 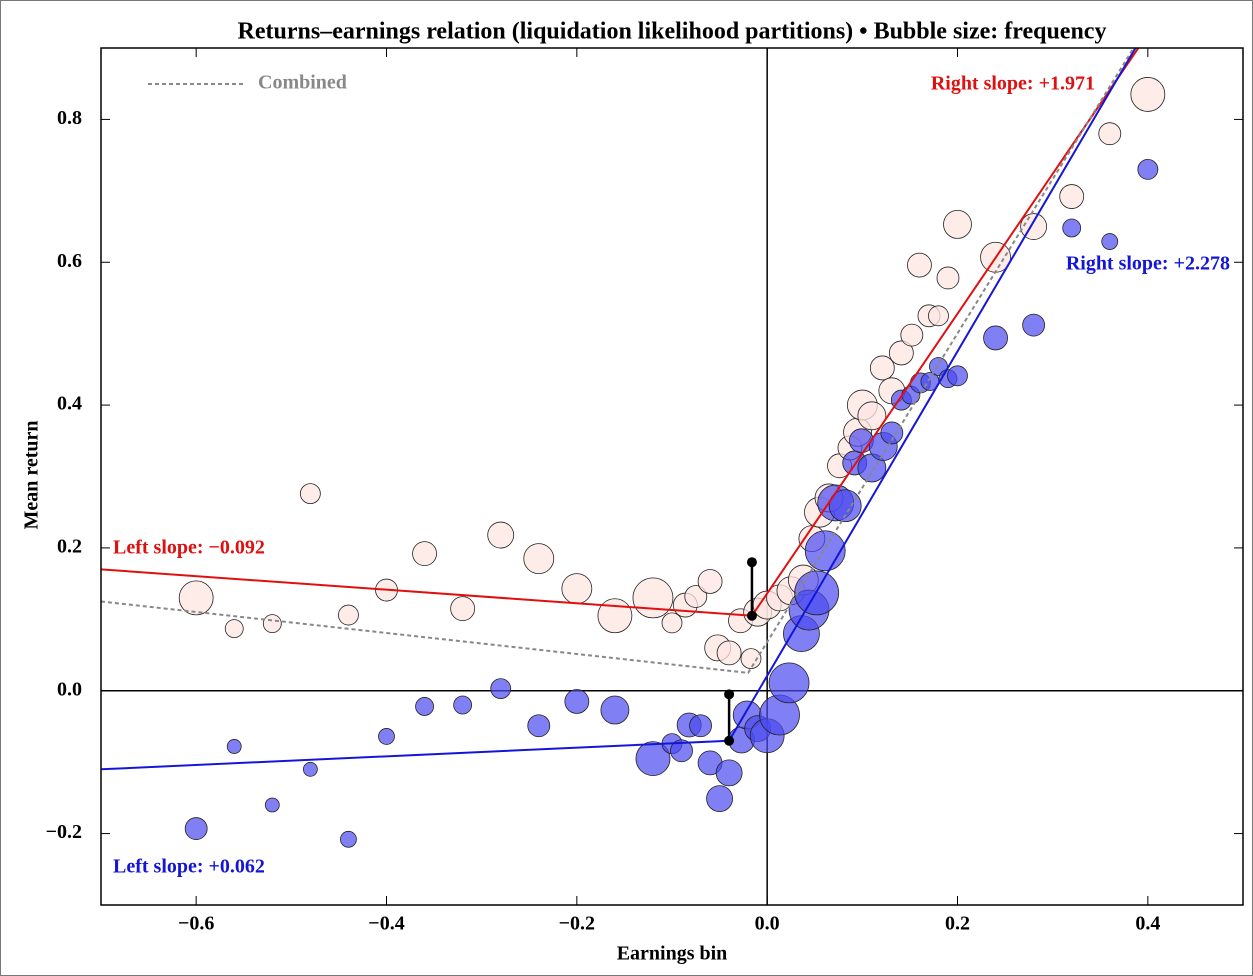 I want to click on legend-label: Combined, so click(x=302, y=83).